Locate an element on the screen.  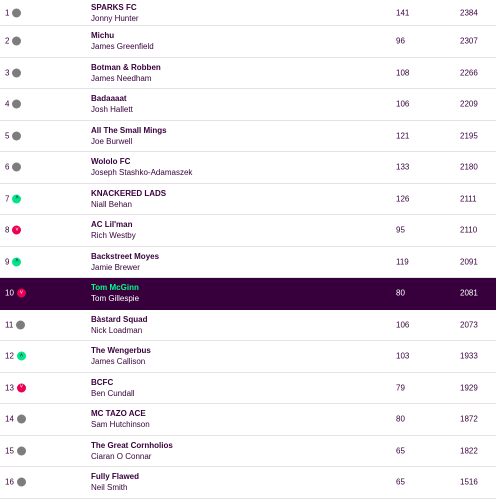
total-points: 2091 is located at coordinates (469, 262).